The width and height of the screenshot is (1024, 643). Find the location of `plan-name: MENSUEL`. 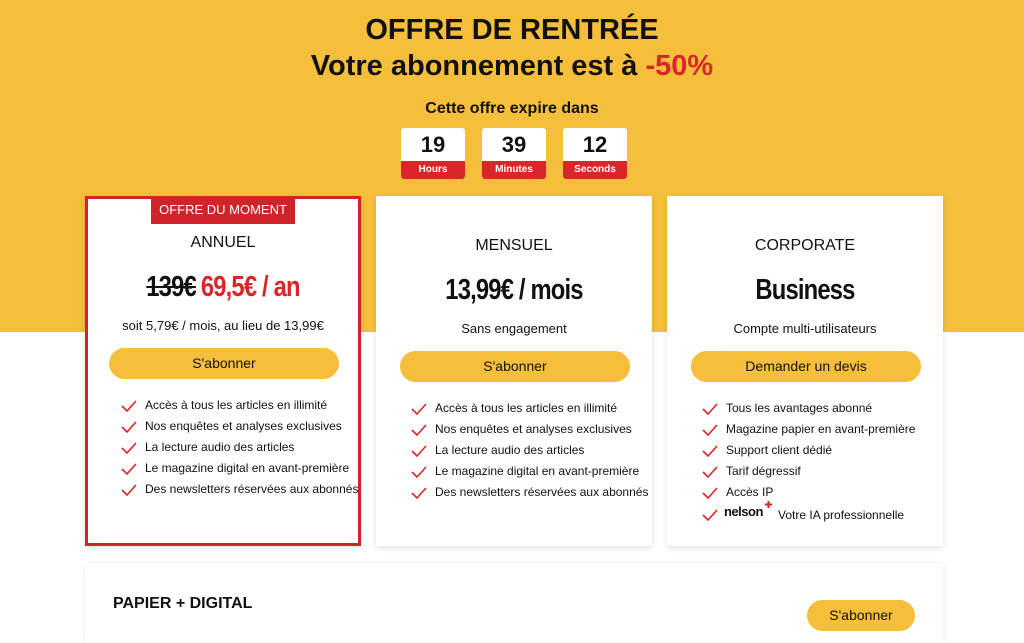

plan-name: MENSUEL is located at coordinates (514, 245).